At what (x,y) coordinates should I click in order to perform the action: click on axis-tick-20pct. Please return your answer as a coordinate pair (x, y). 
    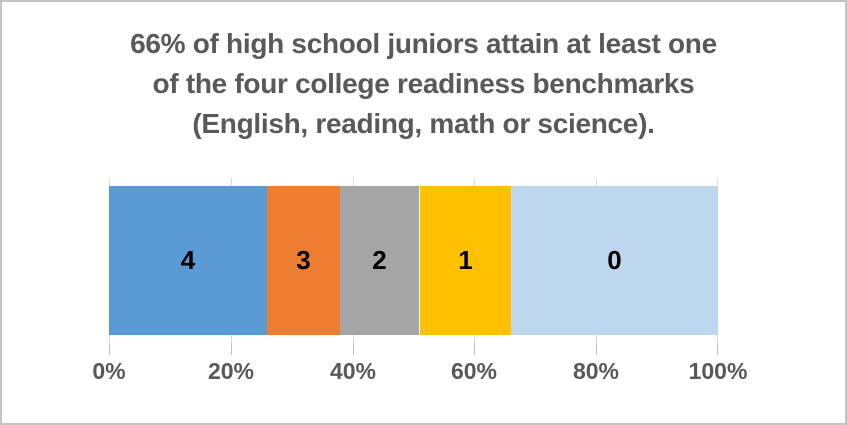
    Looking at the image, I should click on (231, 349).